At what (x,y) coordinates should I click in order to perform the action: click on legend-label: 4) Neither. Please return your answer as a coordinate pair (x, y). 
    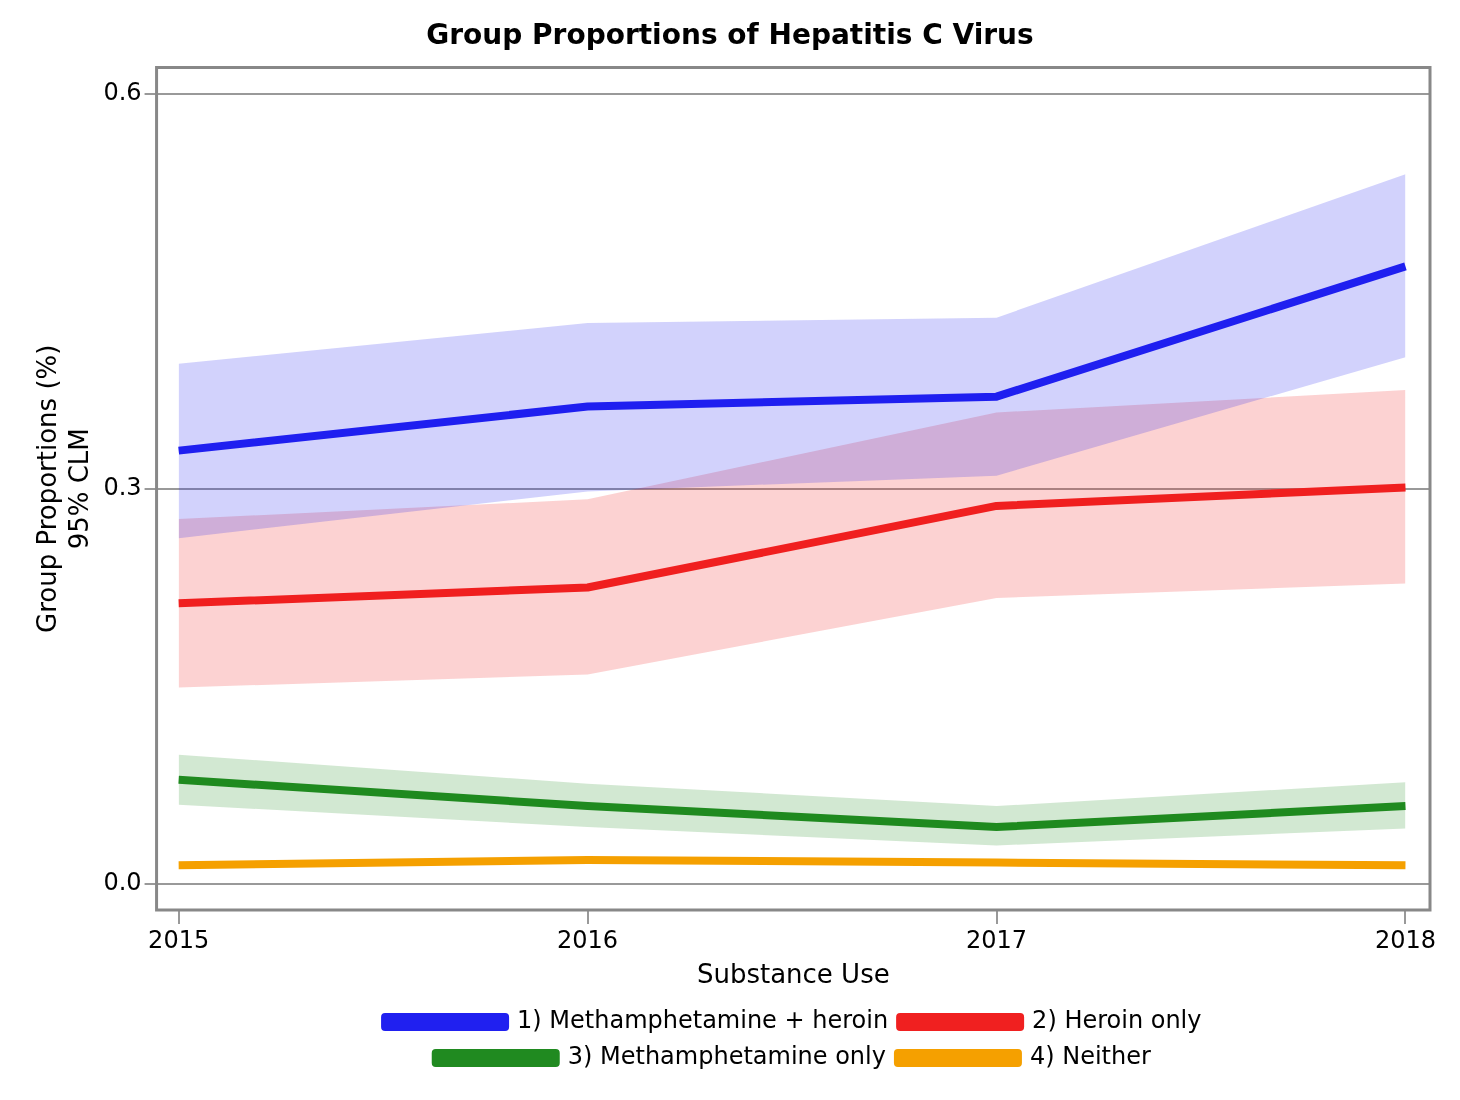
    Looking at the image, I should click on (1090, 1056).